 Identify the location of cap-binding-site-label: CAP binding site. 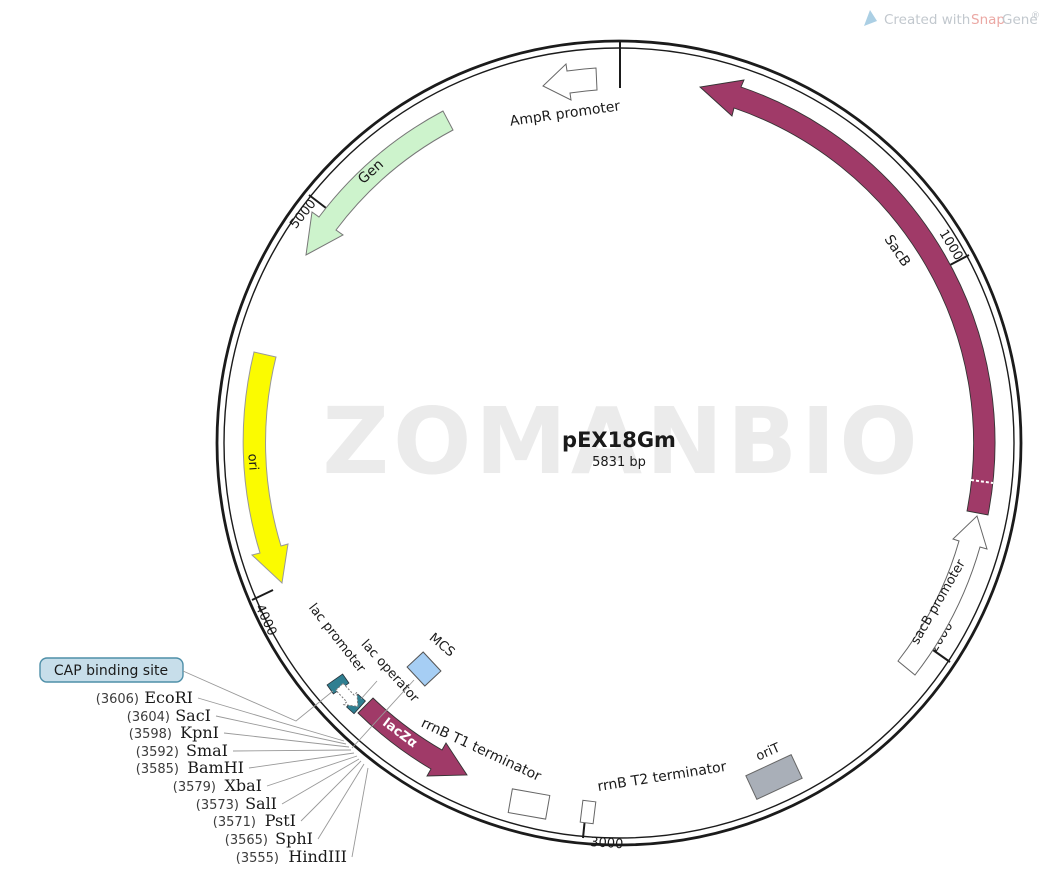
(111, 671).